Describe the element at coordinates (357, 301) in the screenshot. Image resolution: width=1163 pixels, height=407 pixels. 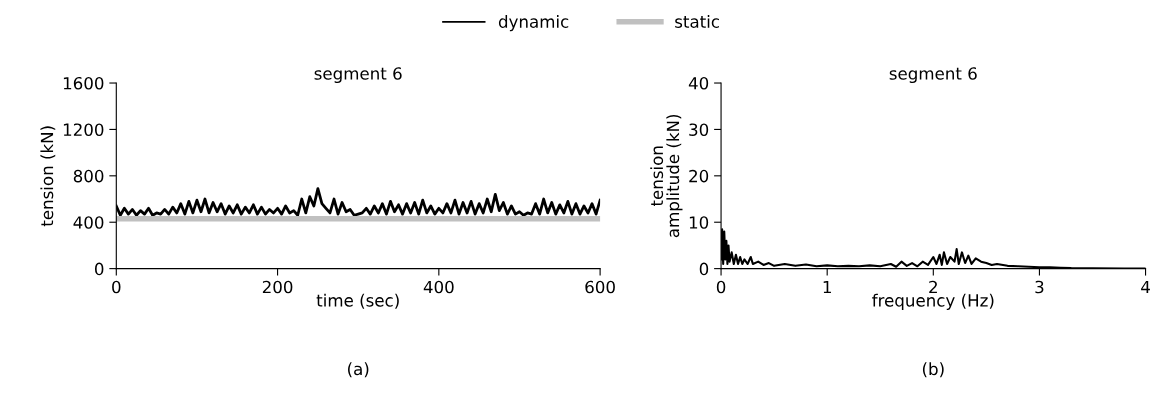
I see `x-axis-title: time (sec)` at that location.